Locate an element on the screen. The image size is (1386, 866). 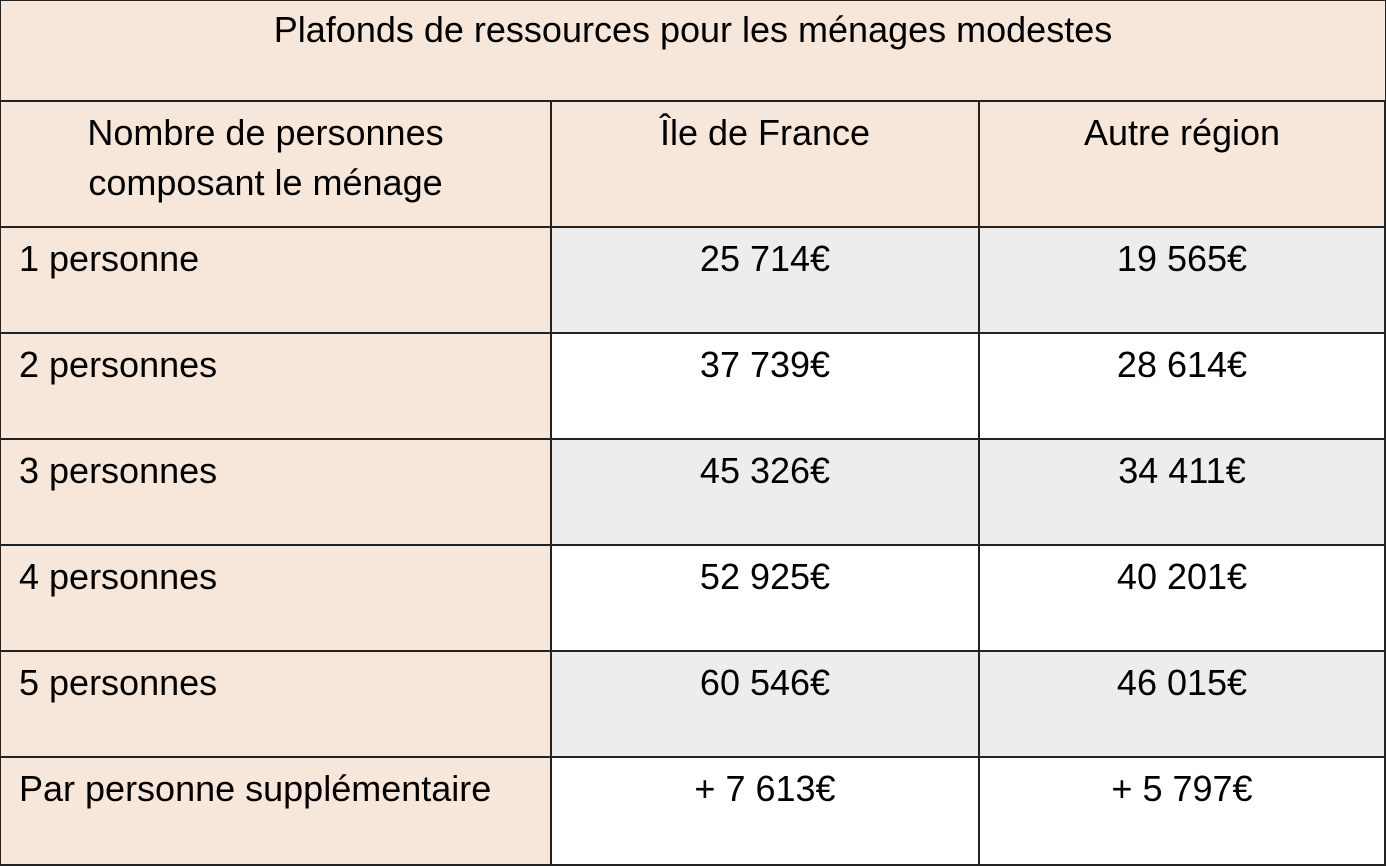
table-row: 3 personnes 45 326€ 34 411€ is located at coordinates (693, 493).